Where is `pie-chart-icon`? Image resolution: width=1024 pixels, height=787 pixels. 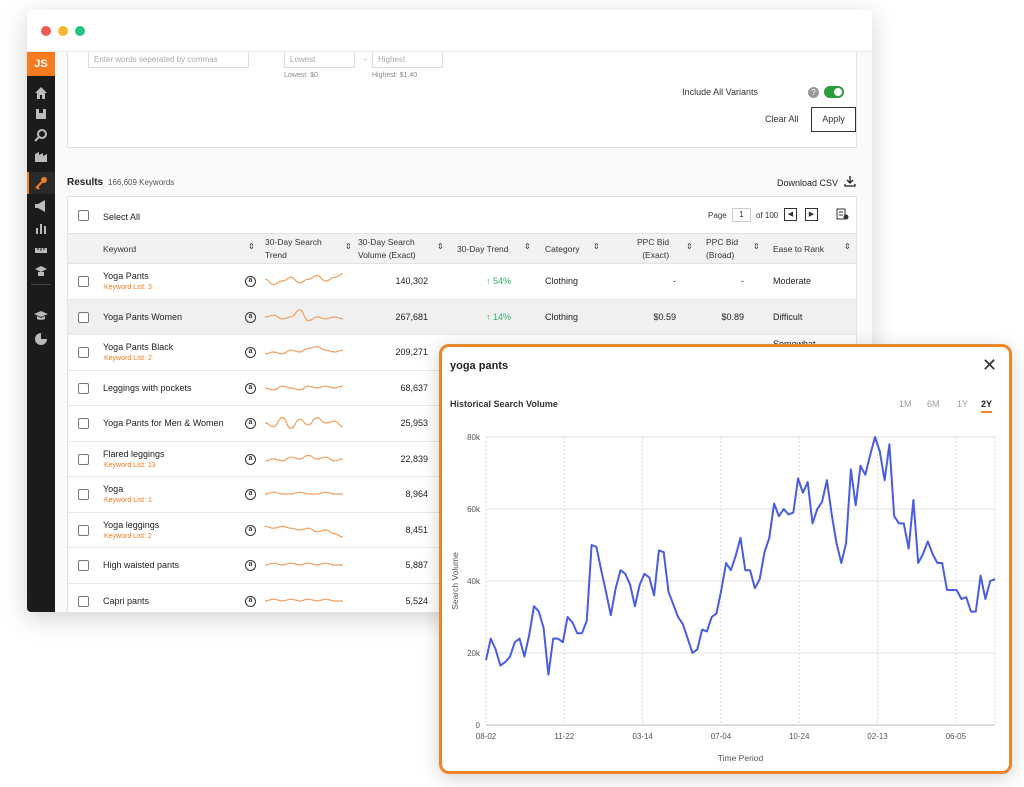 pie-chart-icon is located at coordinates (41, 339).